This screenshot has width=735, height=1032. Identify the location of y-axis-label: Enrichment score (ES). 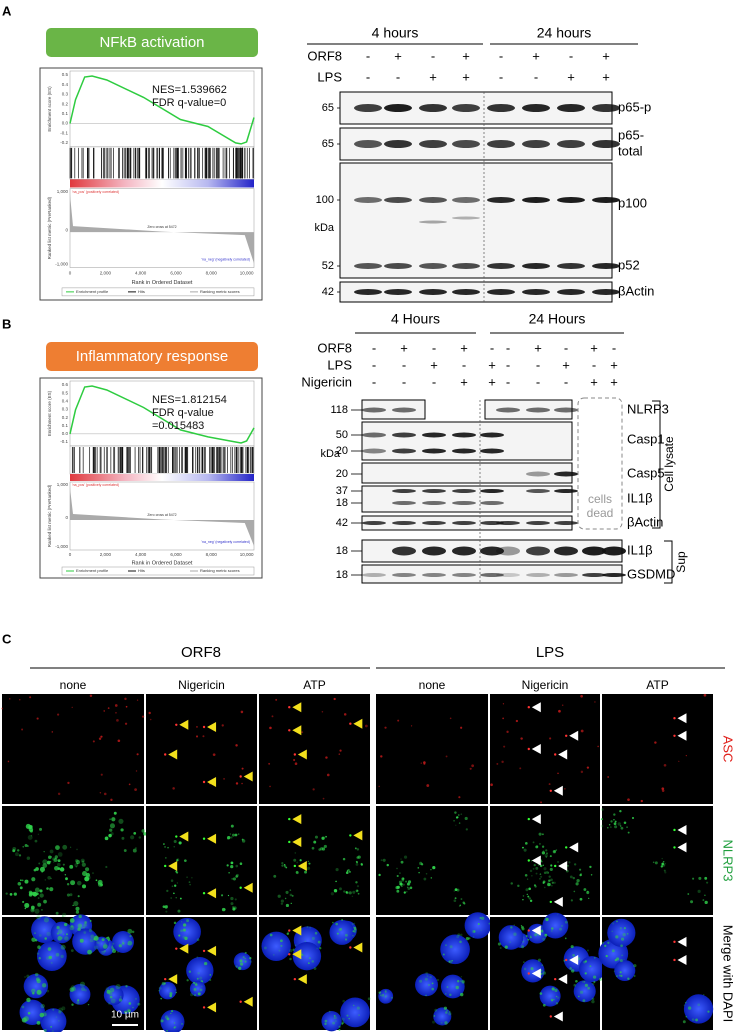
(49, 109).